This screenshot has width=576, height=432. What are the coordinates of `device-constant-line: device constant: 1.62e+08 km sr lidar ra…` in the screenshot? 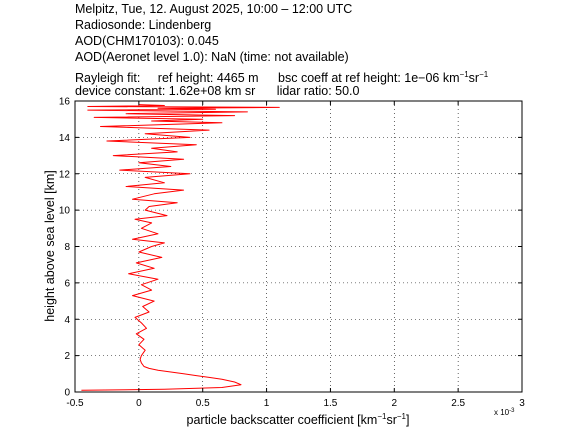 It's located at (217, 91).